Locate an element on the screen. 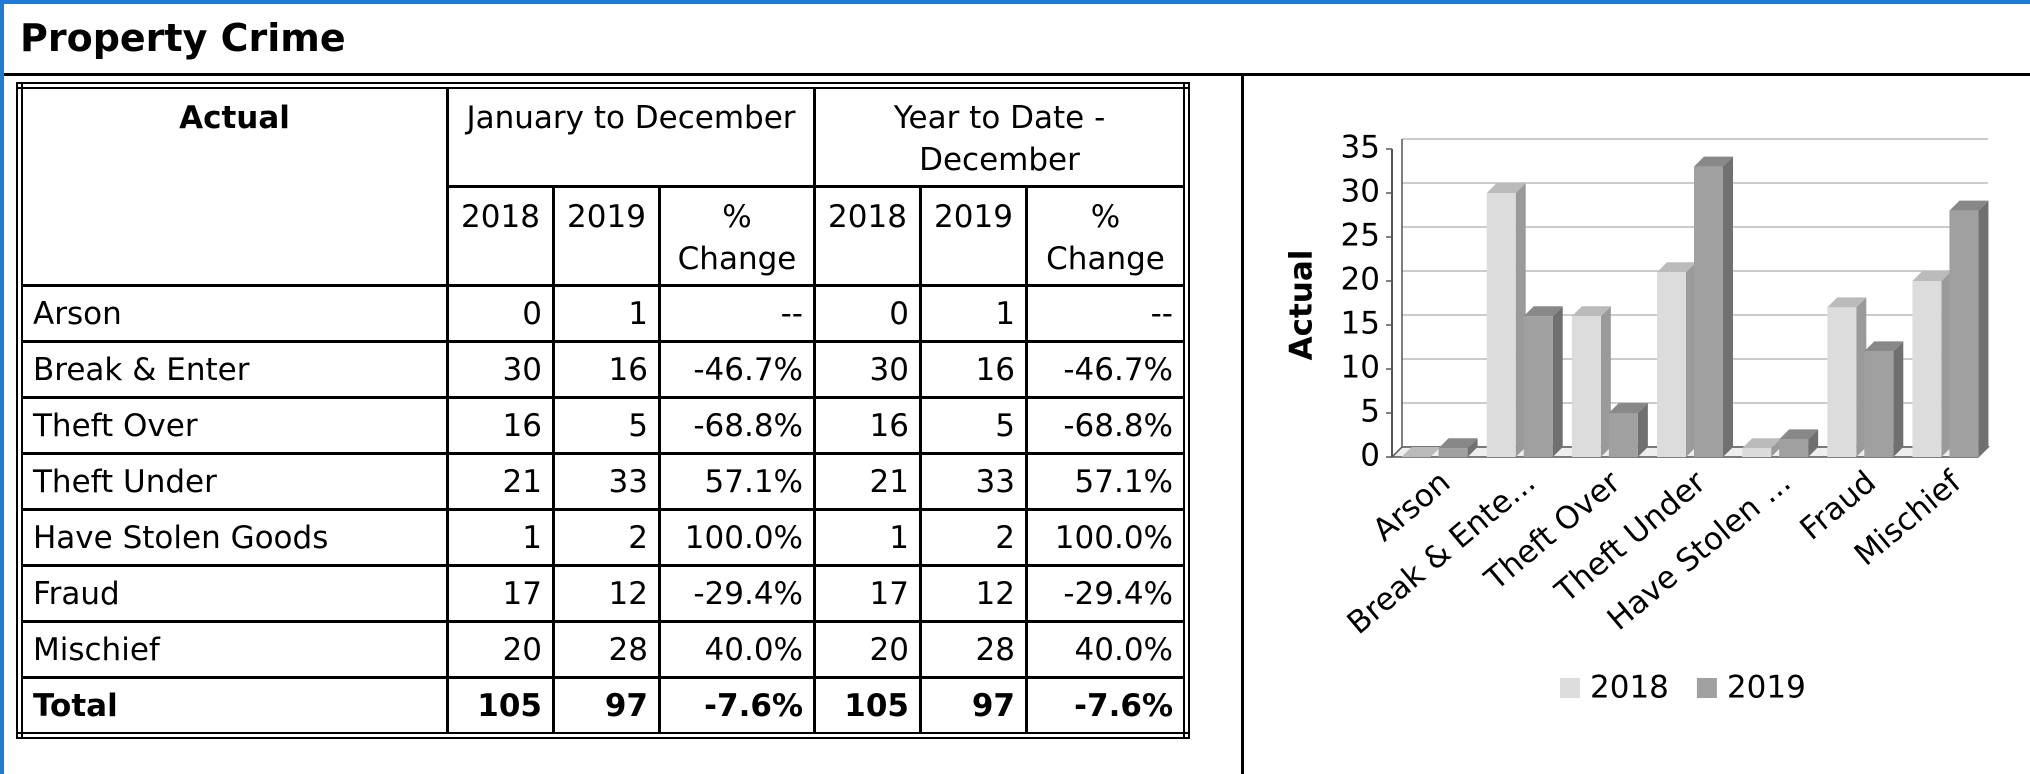 The image size is (2030, 774). y-tick-label: 35 is located at coordinates (1360, 148).